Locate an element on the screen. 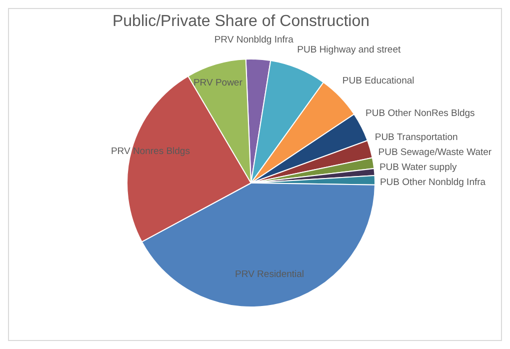  slice-label: PUB Transportation is located at coordinates (416, 137).